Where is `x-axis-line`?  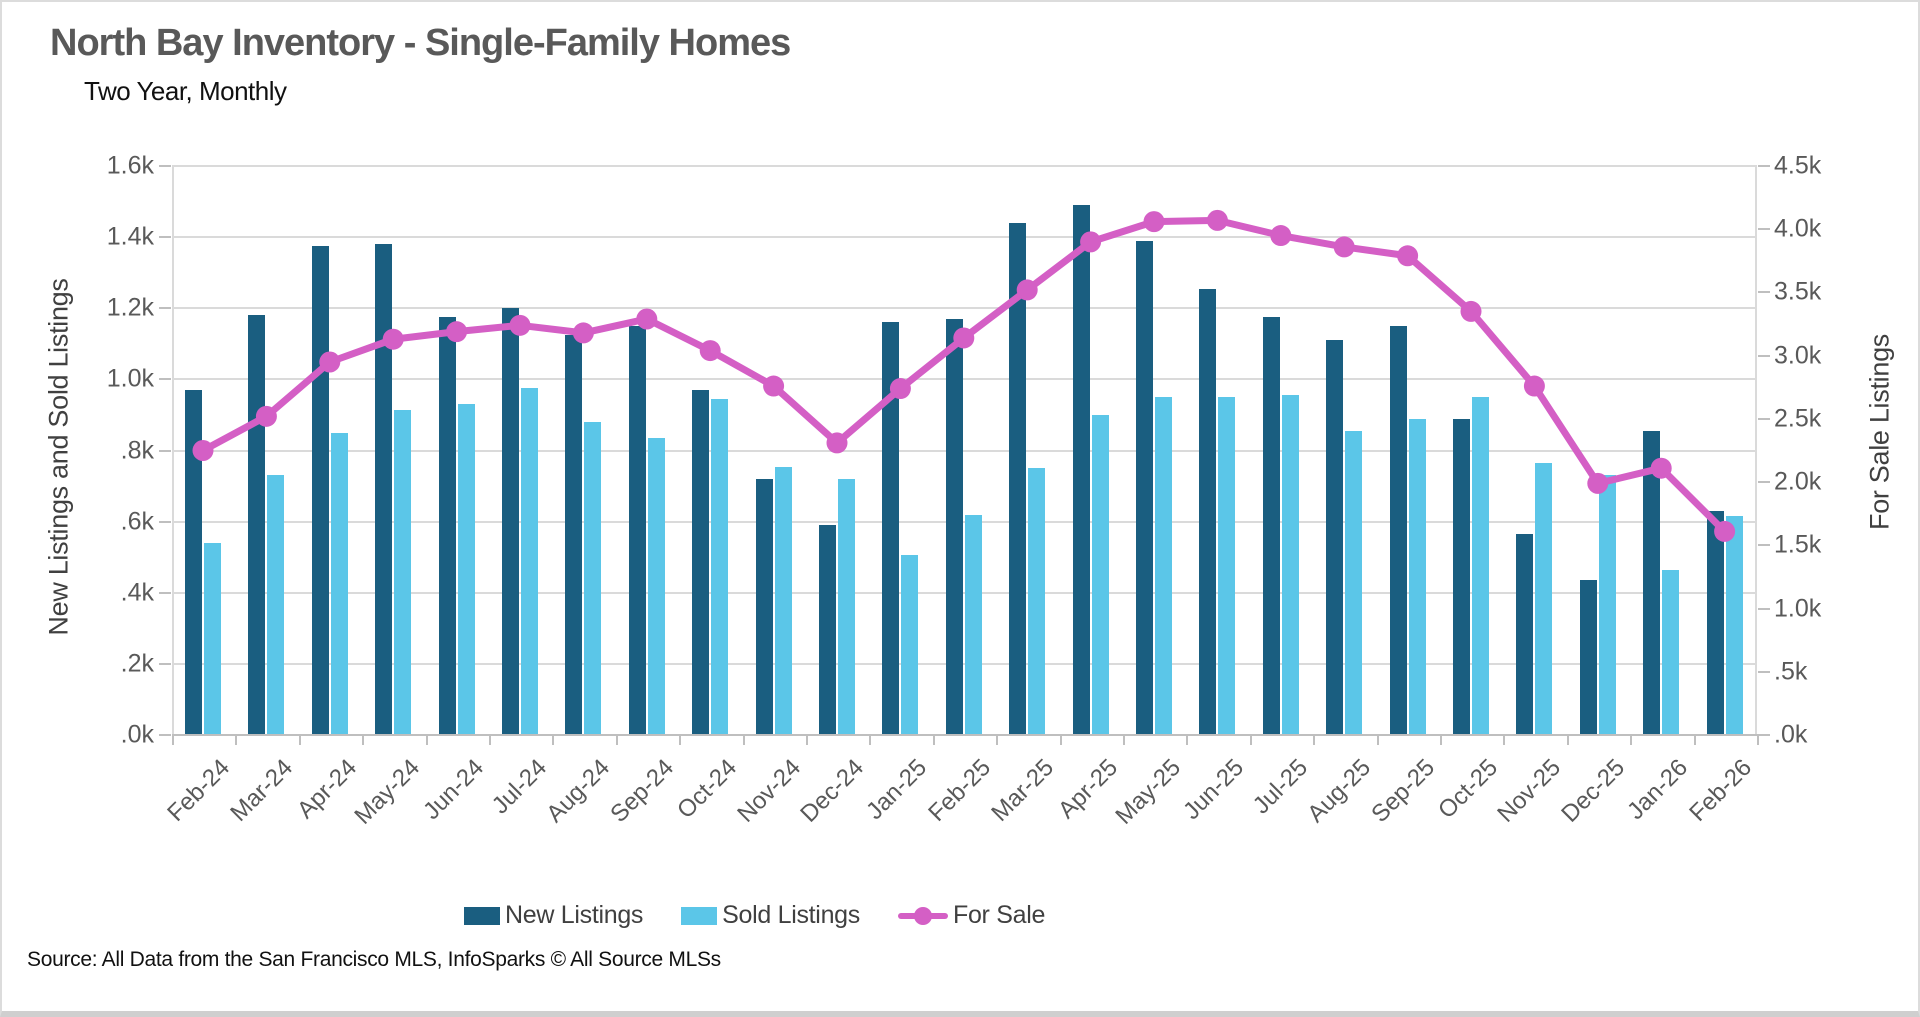 x-axis-line is located at coordinates (965, 735).